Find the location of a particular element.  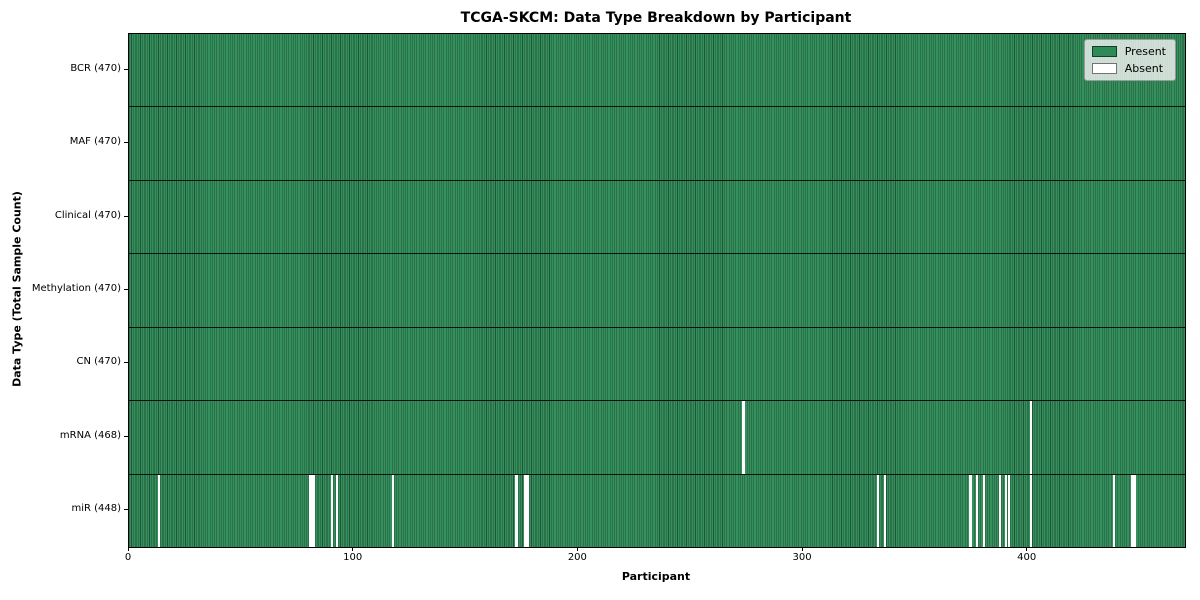

y-tick-label-Methylation: Methylation (470) is located at coordinates (76, 288).